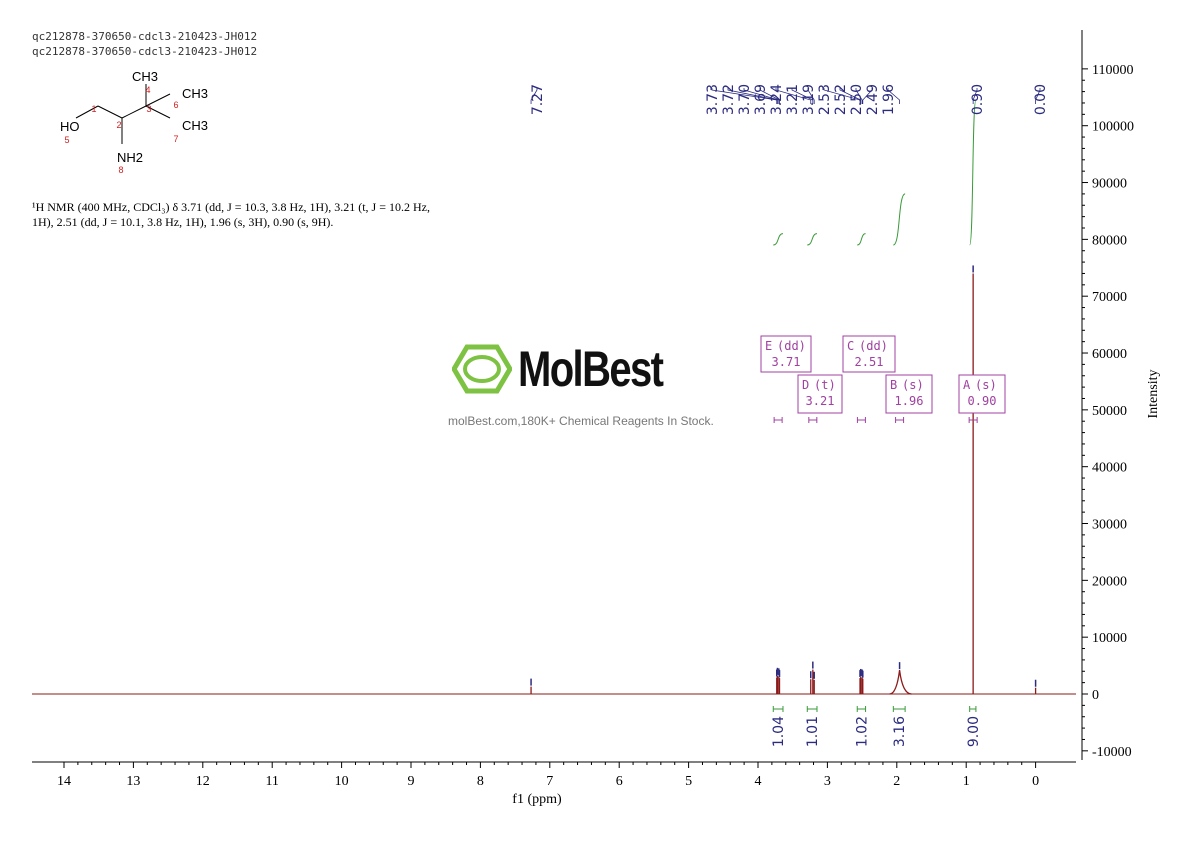  Describe the element at coordinates (271, 781) in the screenshot. I see `x-tick-label: 11` at that location.